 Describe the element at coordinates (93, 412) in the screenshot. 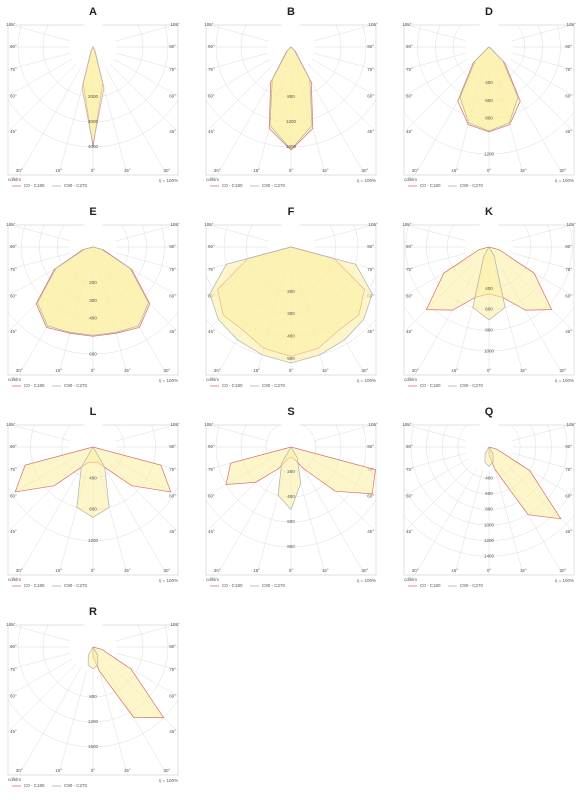

I see `chart-title: L` at that location.